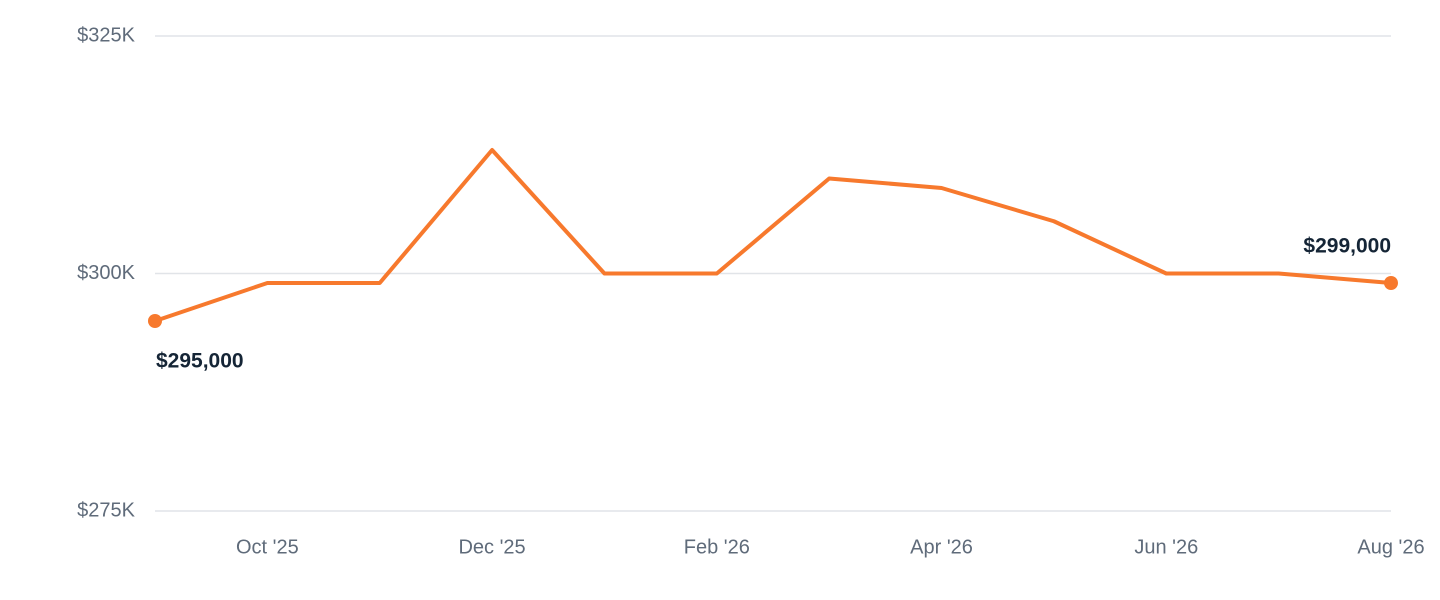  What do you see at coordinates (106, 273) in the screenshot?
I see `y-tick-label: $300K` at bounding box center [106, 273].